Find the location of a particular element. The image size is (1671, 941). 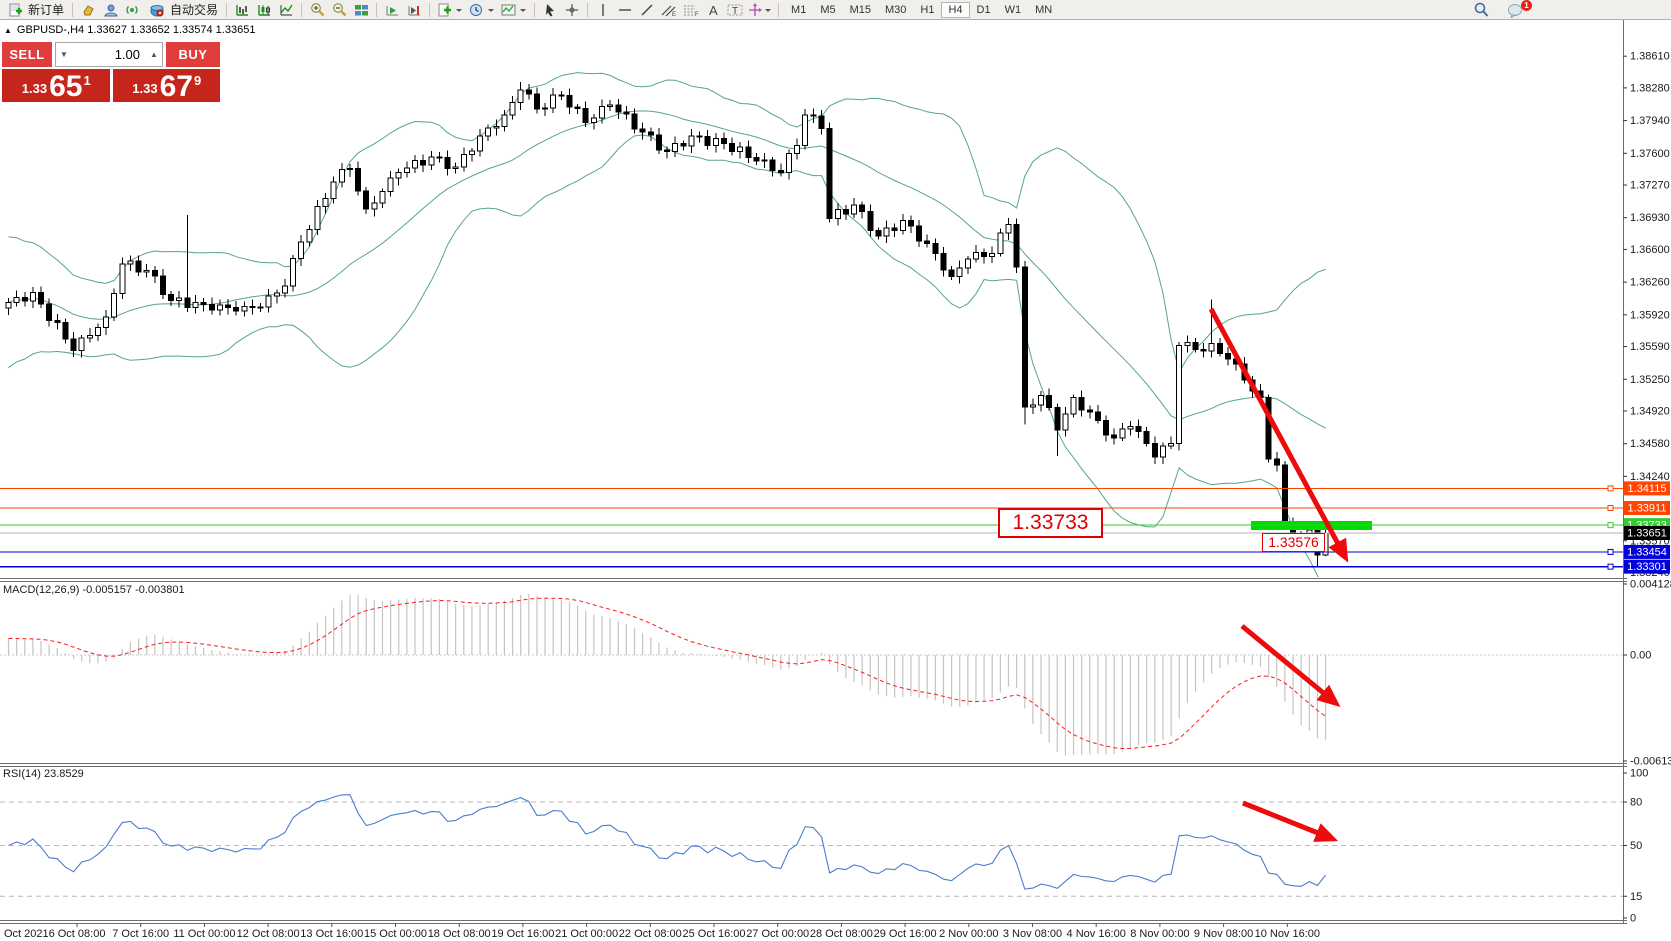

breakdown-price-callout: 1.33576 is located at coordinates (1293, 542).